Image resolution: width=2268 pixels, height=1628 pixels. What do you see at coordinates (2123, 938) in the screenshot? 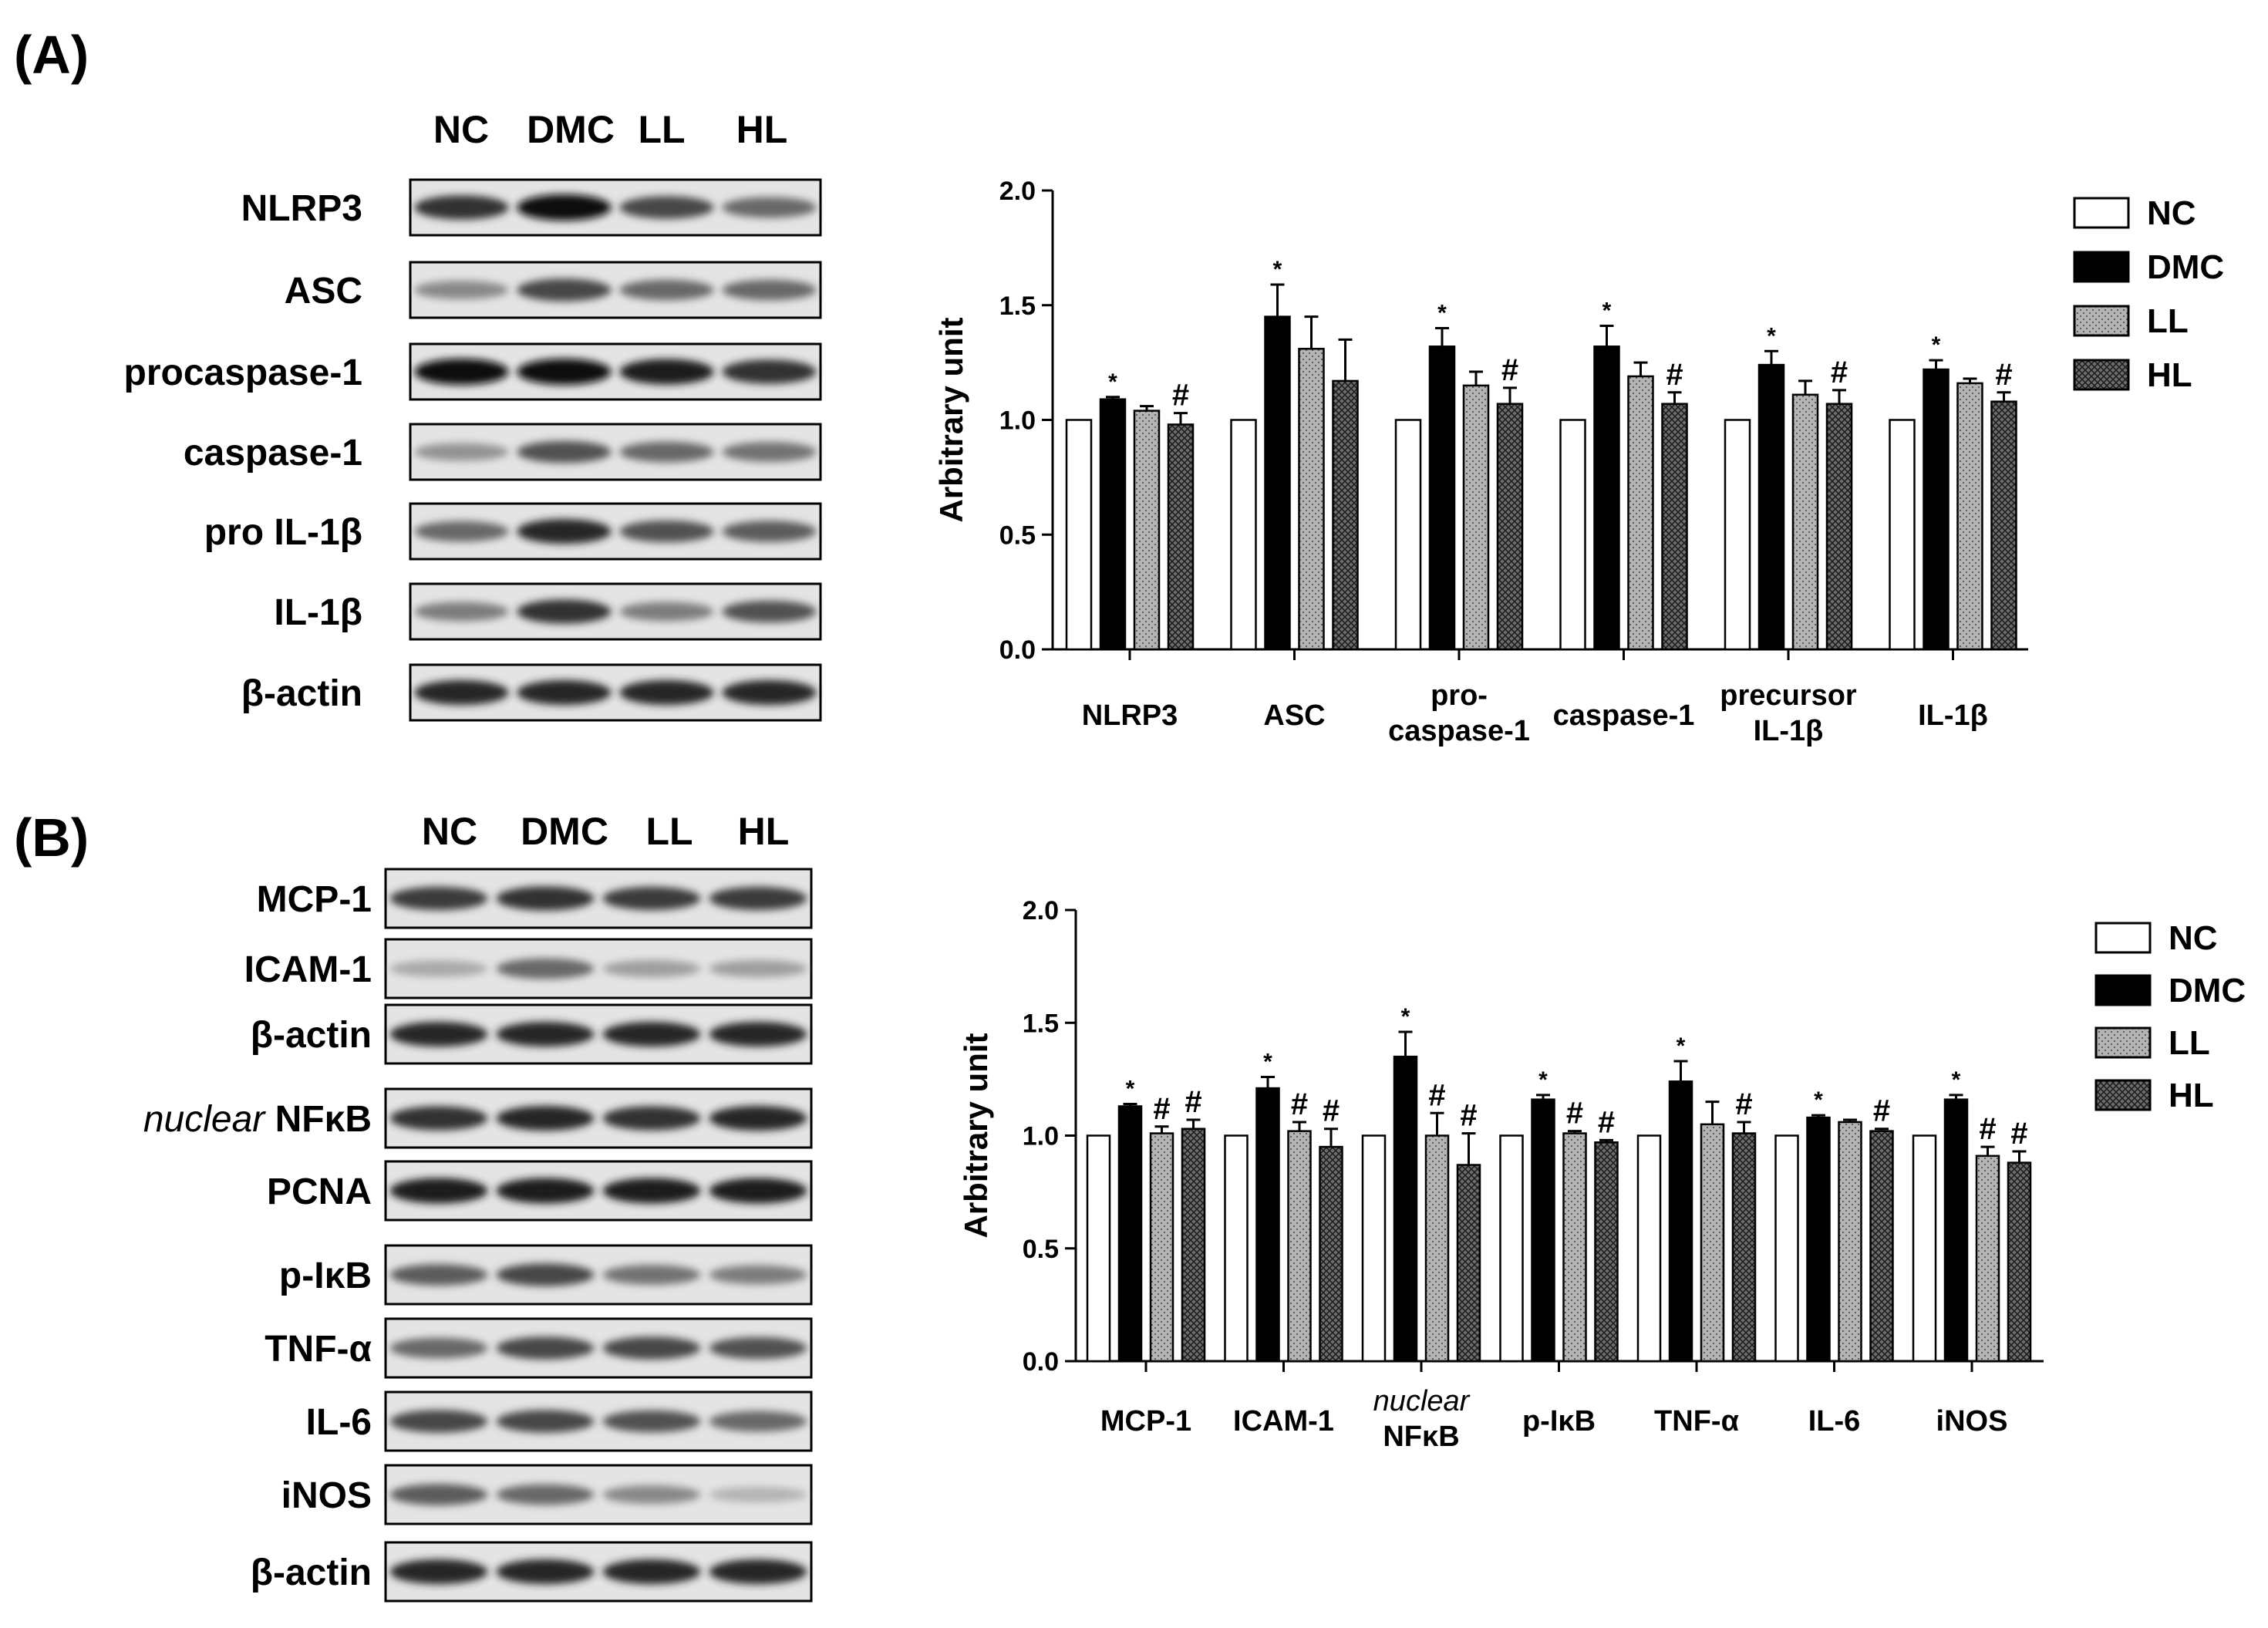
I see `legend-swatch-nc` at bounding box center [2123, 938].